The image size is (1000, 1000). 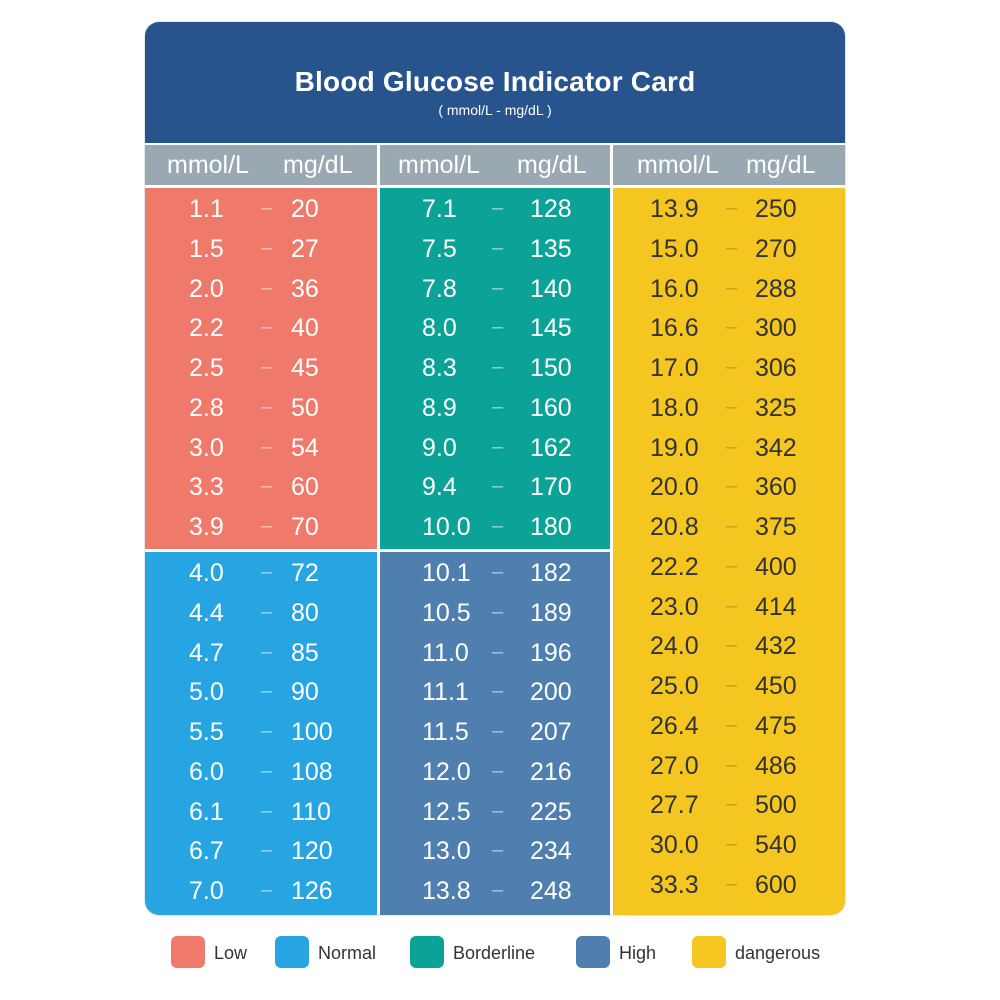 What do you see at coordinates (439, 487) in the screenshot?
I see `mmol-value: 9.4` at bounding box center [439, 487].